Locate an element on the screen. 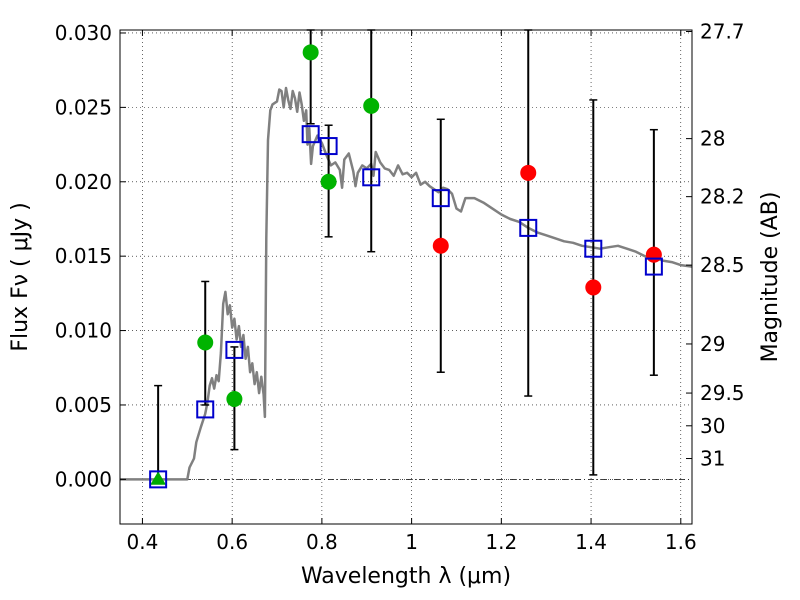 The width and height of the screenshot is (800, 600). y-axis-label: Flux Fν ( μJy ) is located at coordinates (20, 276).